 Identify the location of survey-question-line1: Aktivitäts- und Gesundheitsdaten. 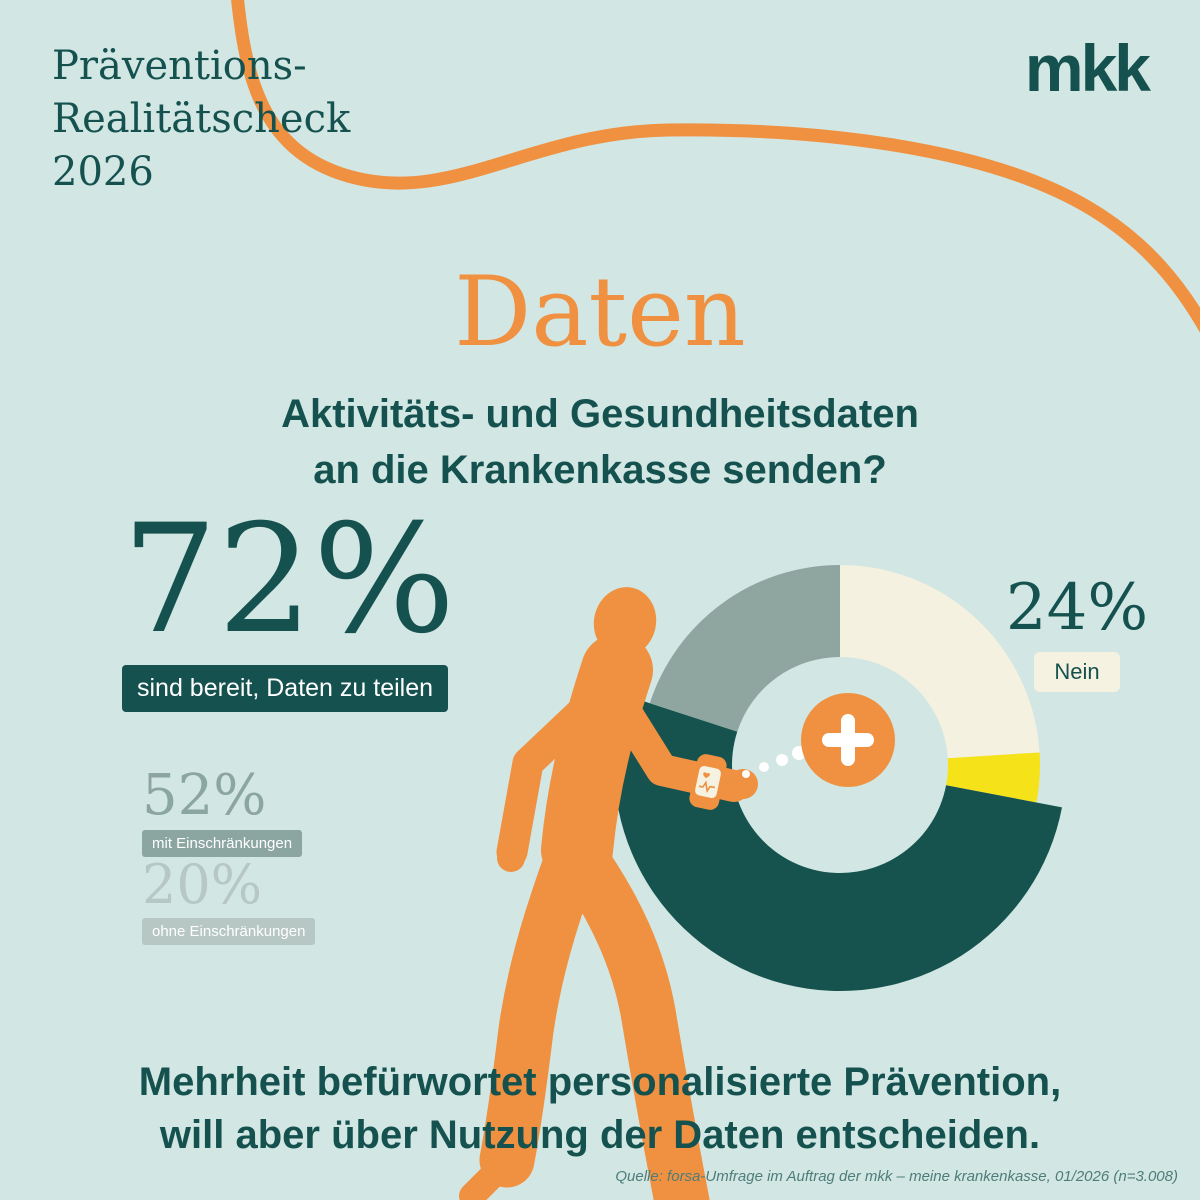
(600, 414).